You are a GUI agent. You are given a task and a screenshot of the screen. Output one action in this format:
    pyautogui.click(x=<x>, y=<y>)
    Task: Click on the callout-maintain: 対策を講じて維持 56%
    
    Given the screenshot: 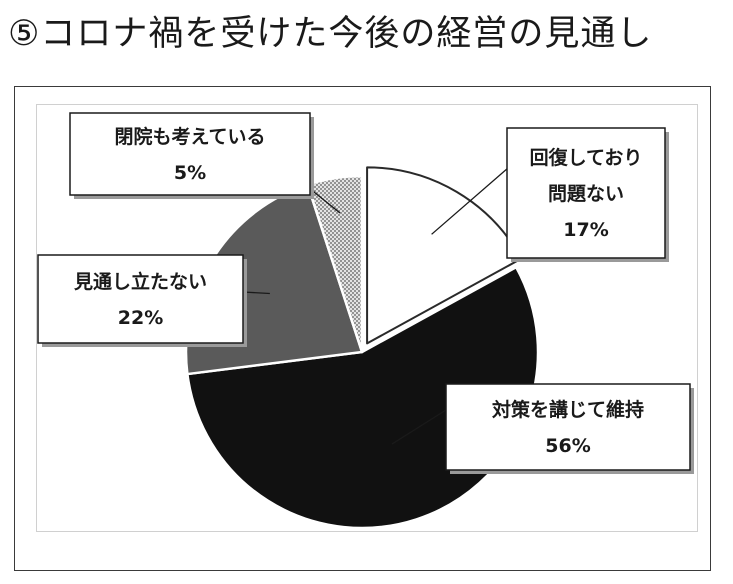 What is the action you would take?
    pyautogui.click(x=569, y=428)
    